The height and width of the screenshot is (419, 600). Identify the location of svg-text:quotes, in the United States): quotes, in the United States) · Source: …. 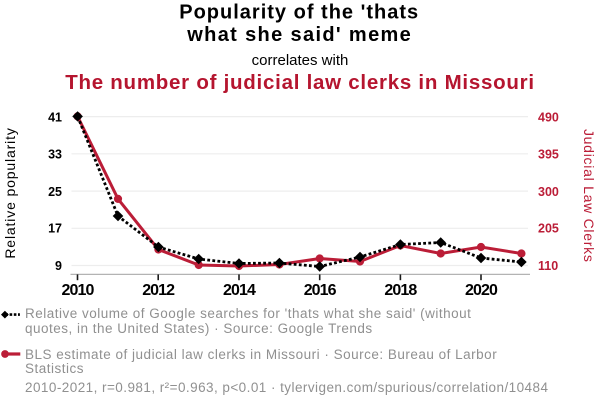
(199, 328).